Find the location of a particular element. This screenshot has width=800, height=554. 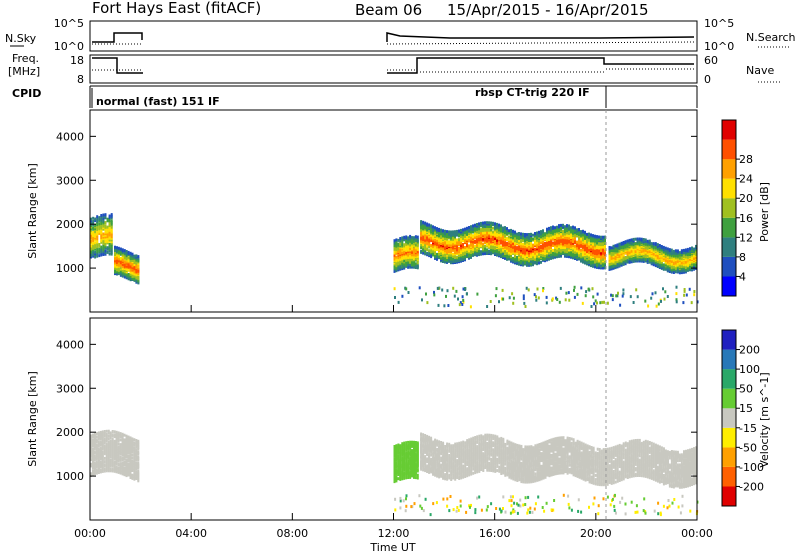

power-colorbar-segment is located at coordinates (729, 208).